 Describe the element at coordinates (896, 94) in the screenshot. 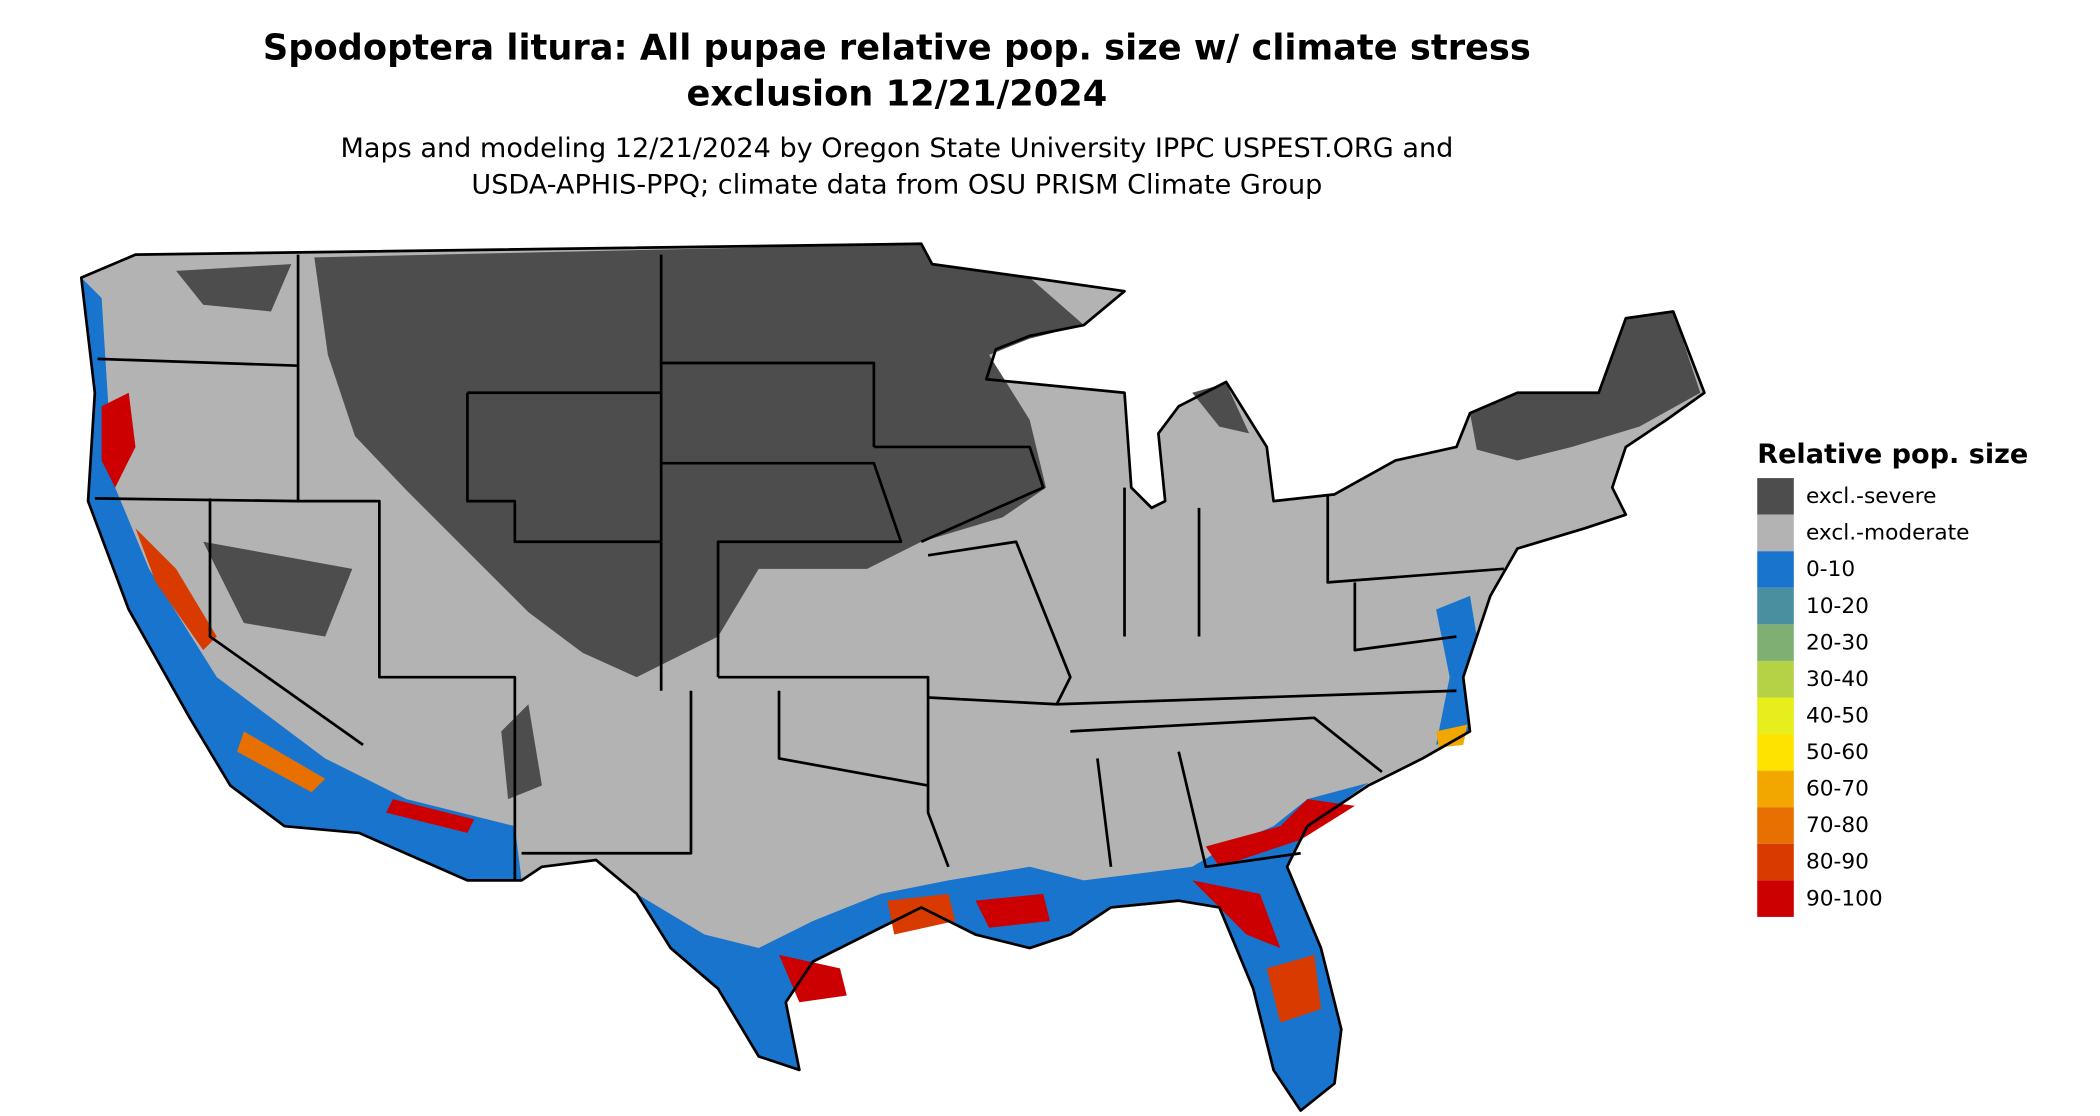

I see `title-line: exclusion 12/21/2024` at that location.